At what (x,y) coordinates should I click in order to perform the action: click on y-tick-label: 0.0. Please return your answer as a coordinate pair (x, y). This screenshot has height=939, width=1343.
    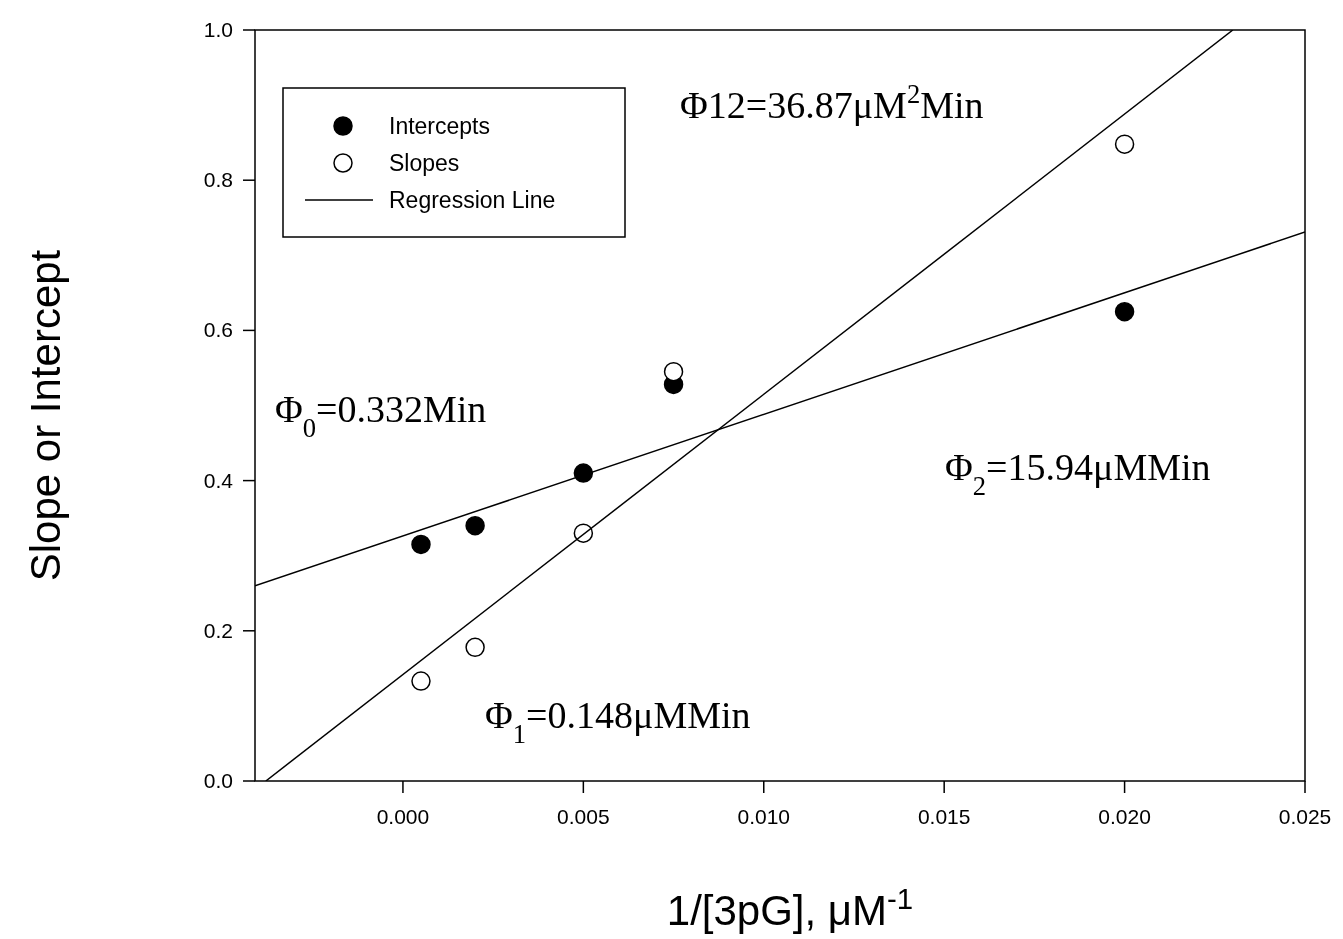
    Looking at the image, I should click on (218, 780).